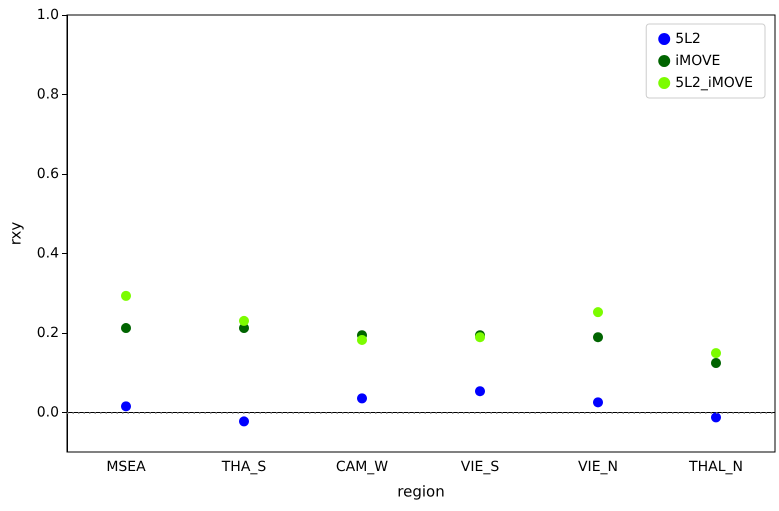  I want to click on x-tick-label: CAM_W, so click(362, 467).